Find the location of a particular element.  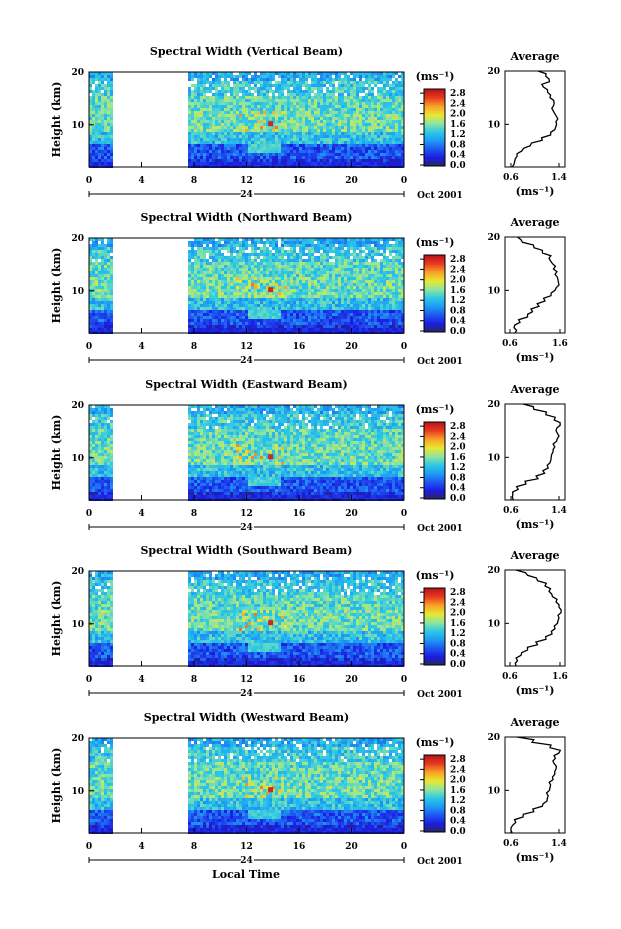

heatmap-field is located at coordinates (246, 786).